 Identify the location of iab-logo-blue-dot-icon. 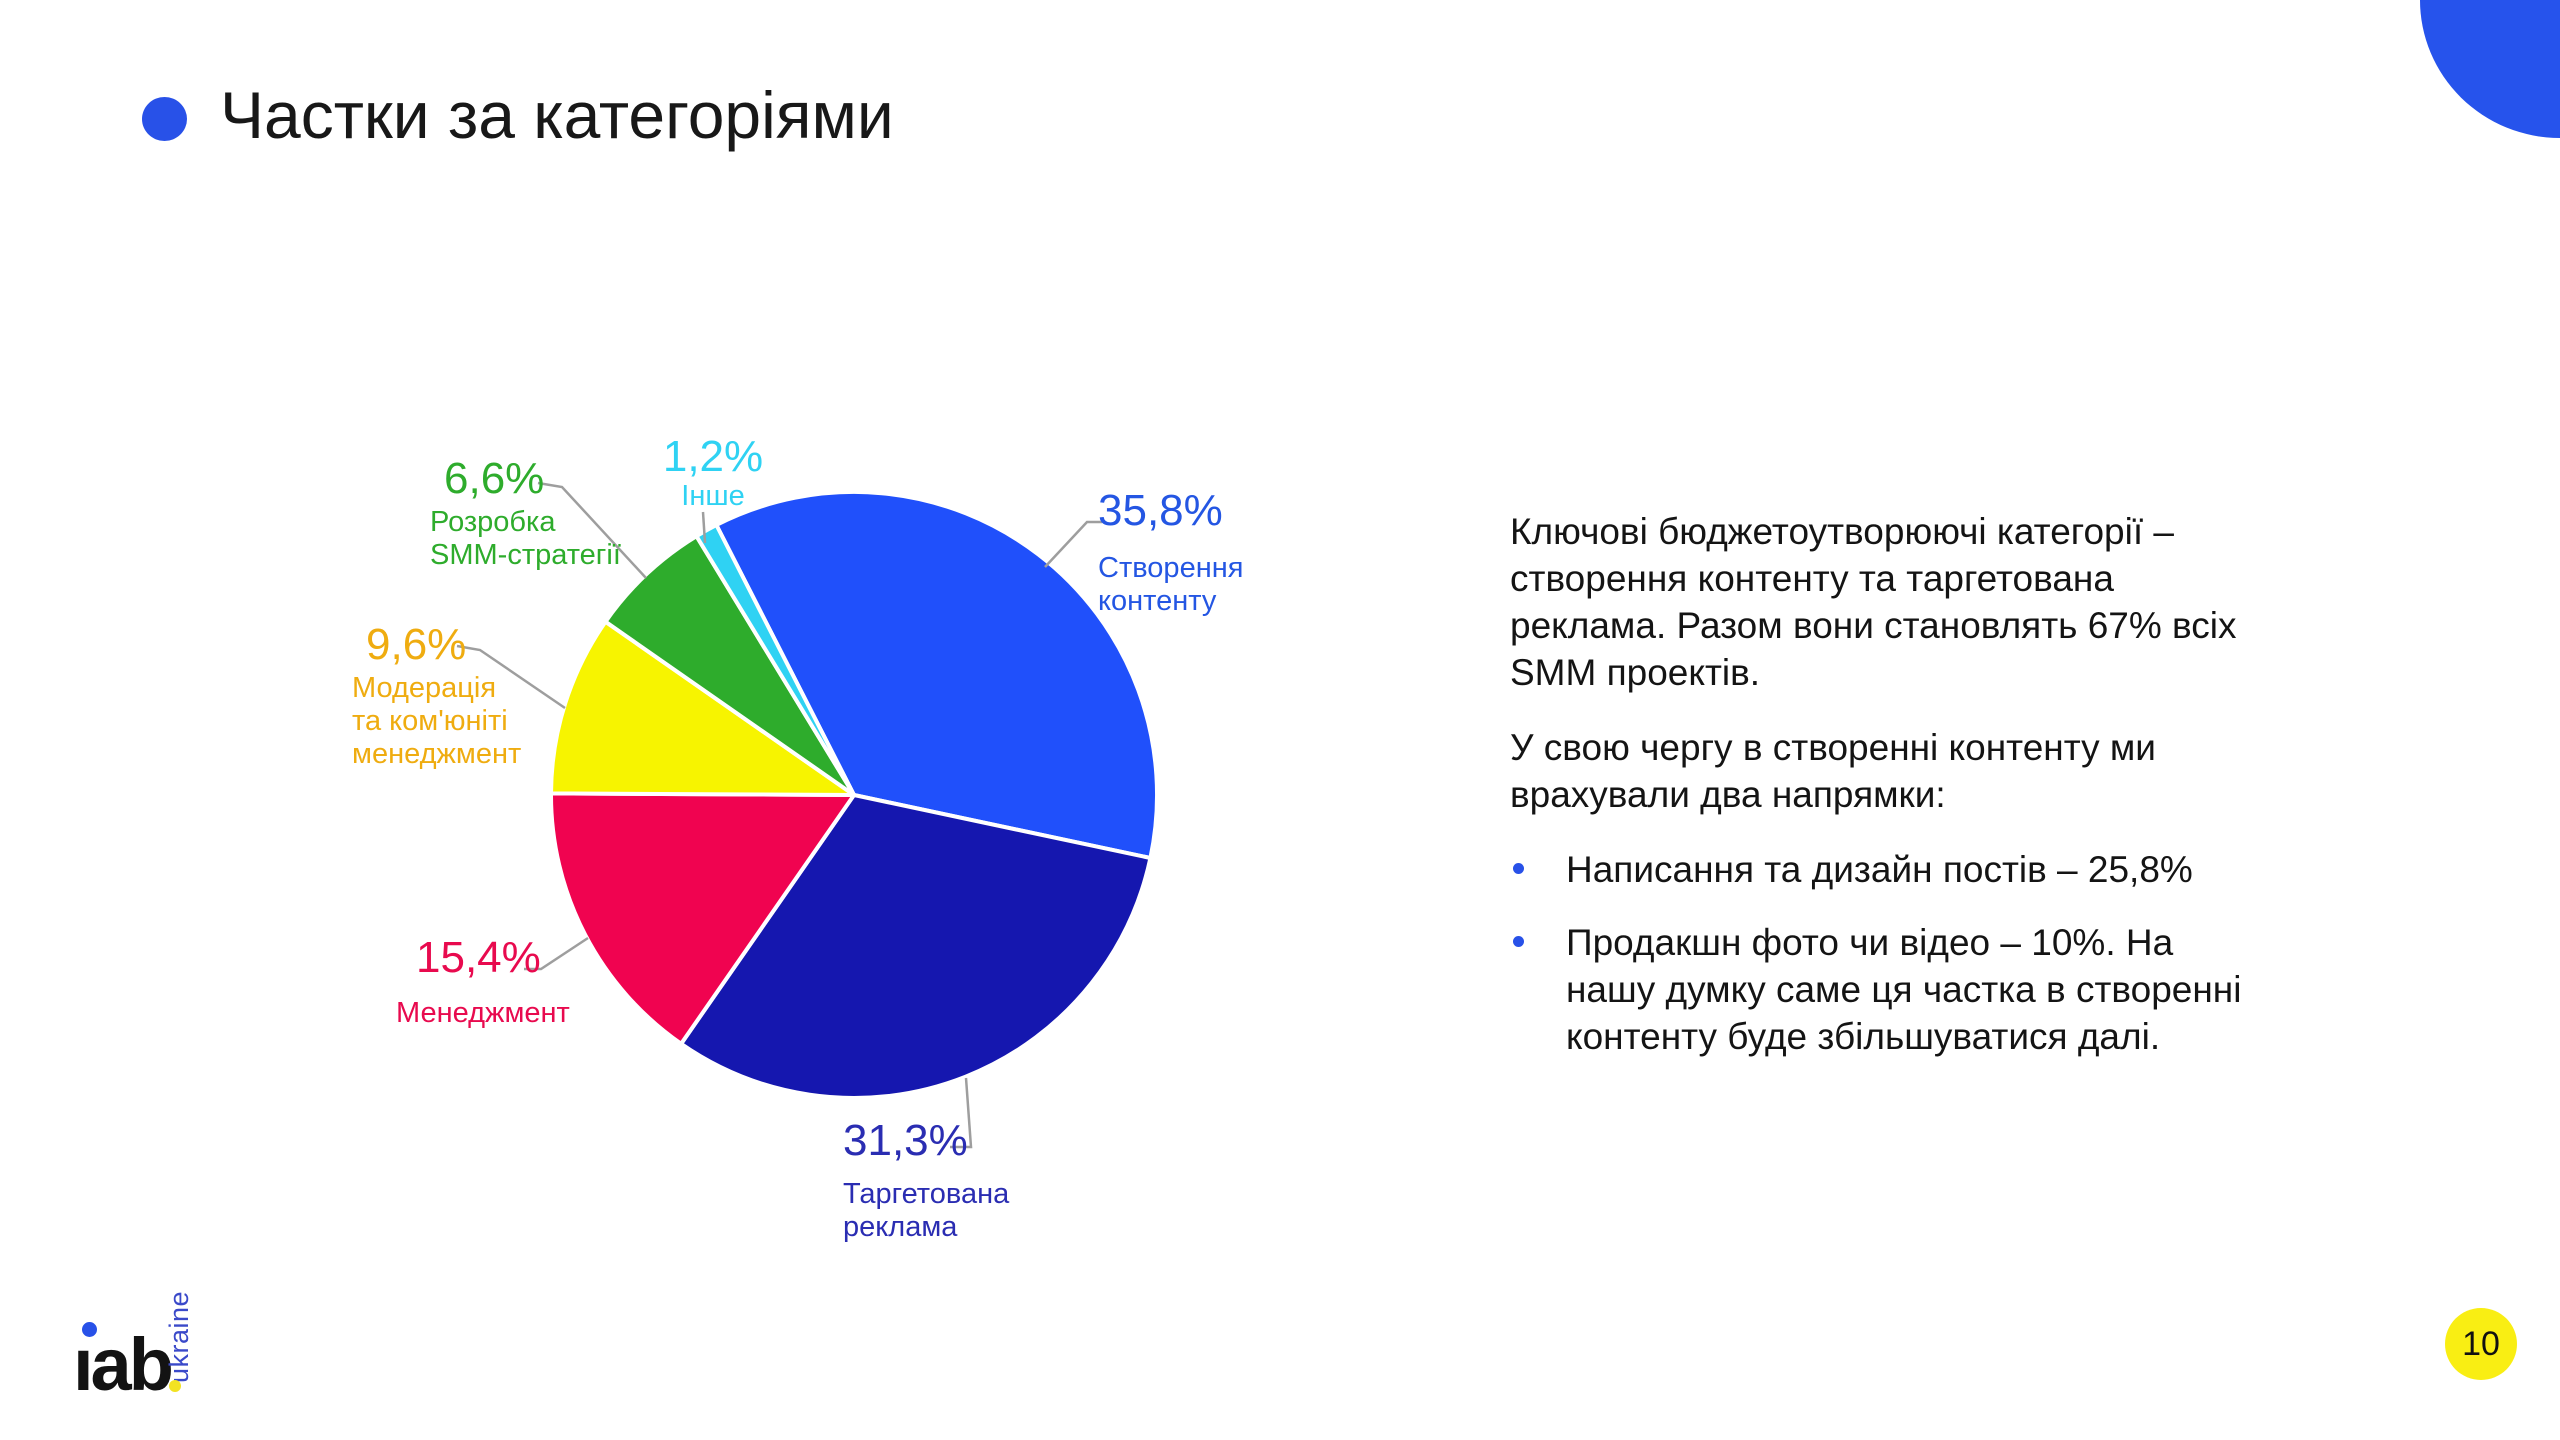
(89, 1329).